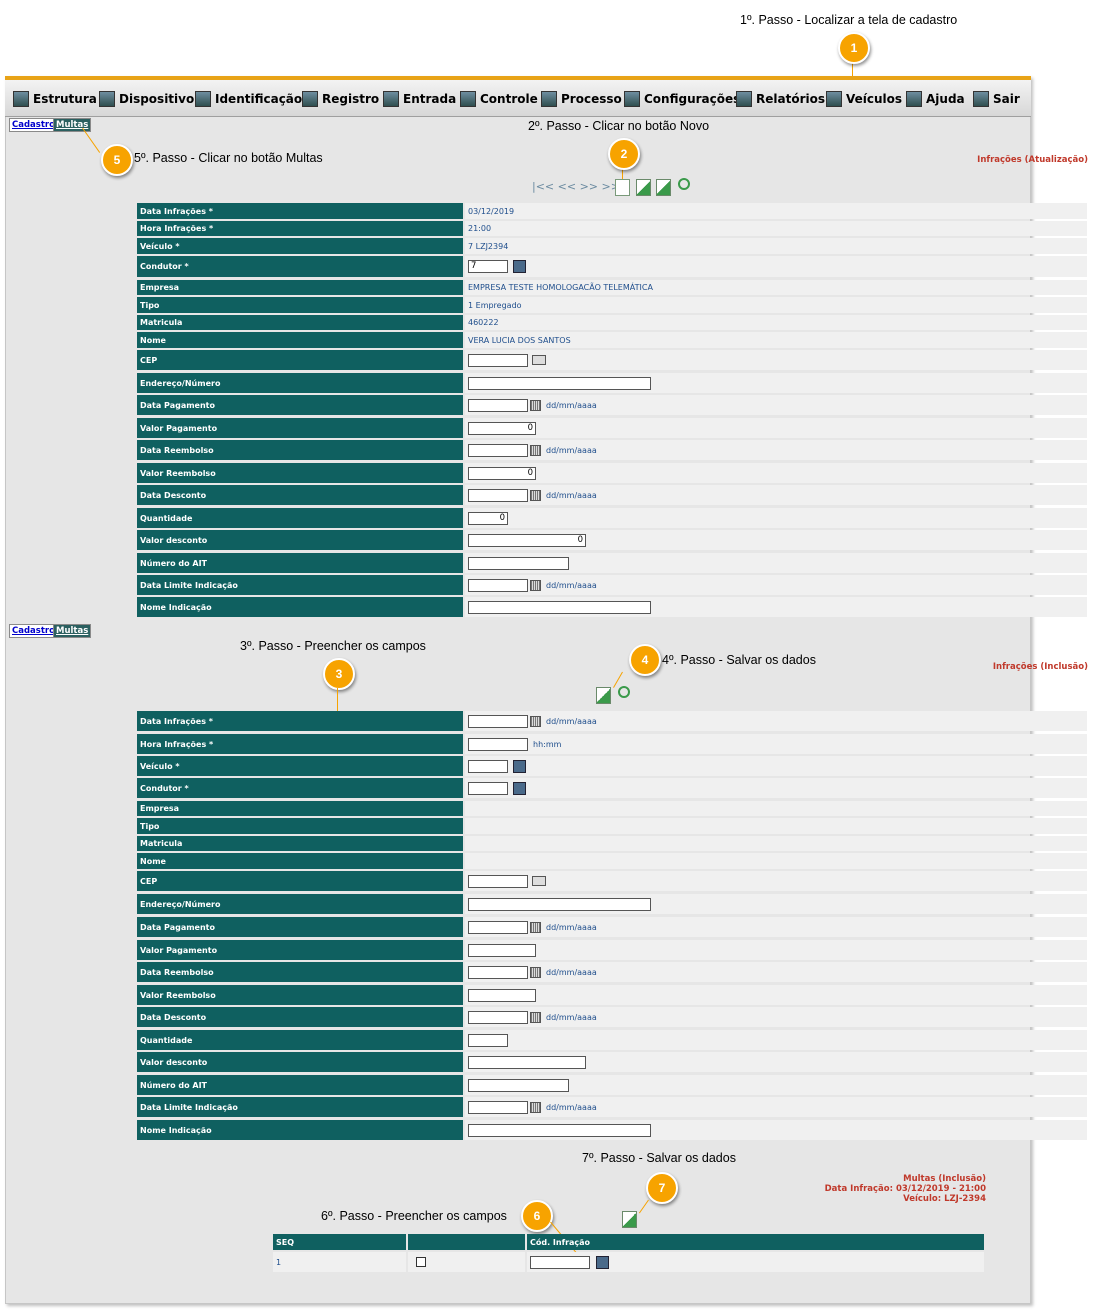  Describe the element at coordinates (33, 631) in the screenshot. I see `tab-cadastro-2: Cadastro` at that location.